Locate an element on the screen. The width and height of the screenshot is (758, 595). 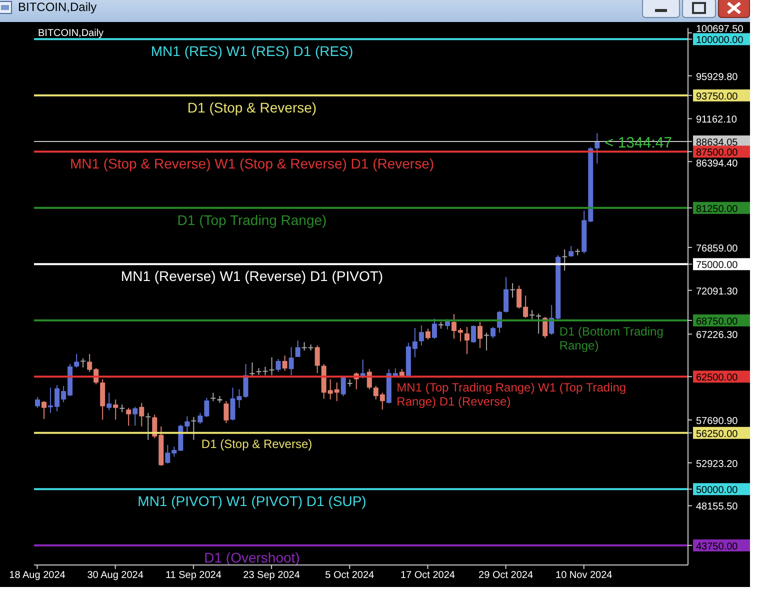
ref-line-label: MN1 (Stop & Reverse) W1 (Stop & Reverse) D1 (Reverse) is located at coordinates (252, 164).